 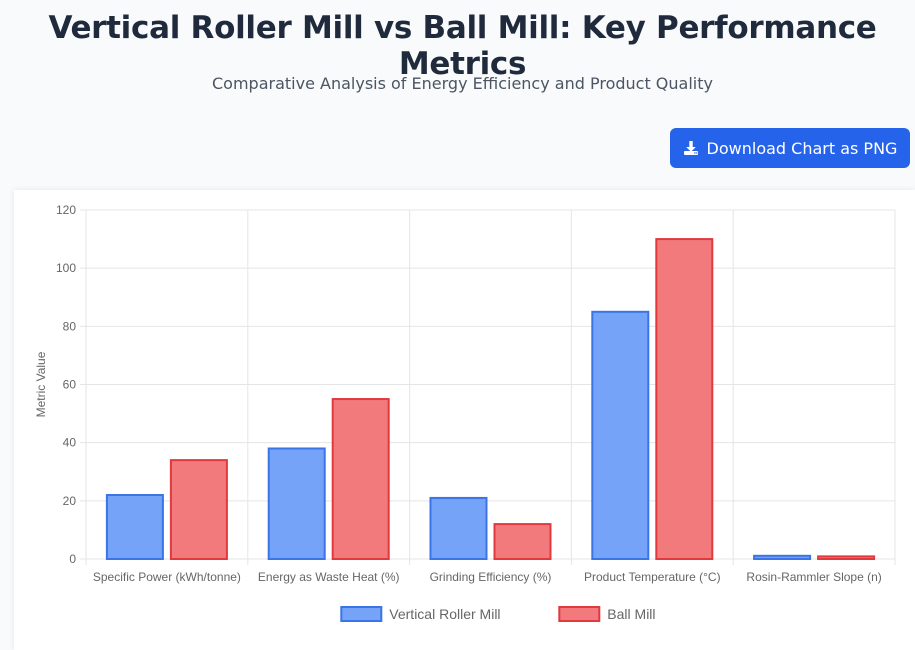 I want to click on y-tick-label: 60, so click(x=70, y=385).